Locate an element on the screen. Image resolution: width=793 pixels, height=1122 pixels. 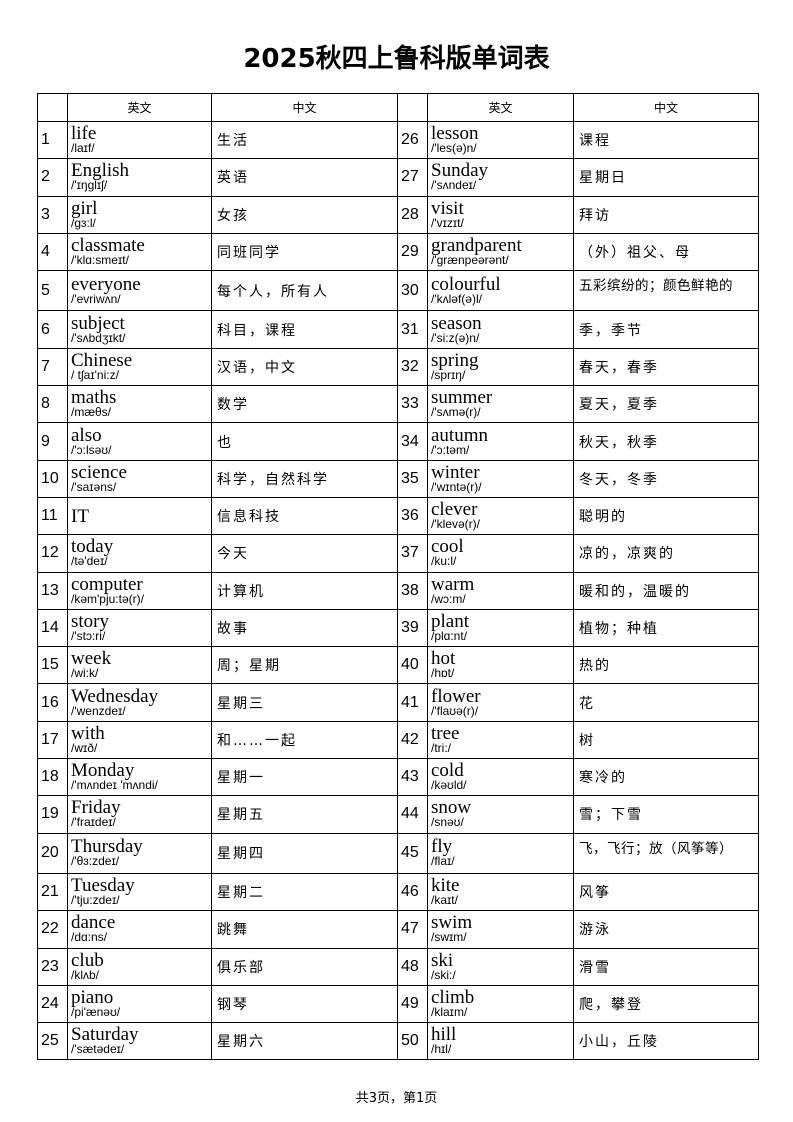
chinese-meaning: 星期一 is located at coordinates (304, 777).